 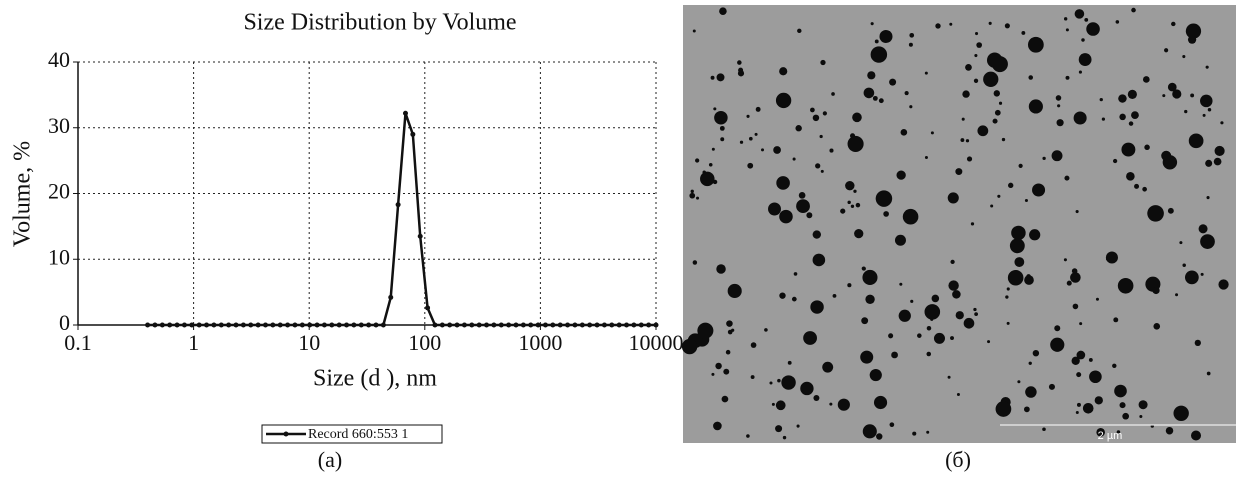 I want to click on y-axis-label: Volume, %, so click(x=23, y=194).